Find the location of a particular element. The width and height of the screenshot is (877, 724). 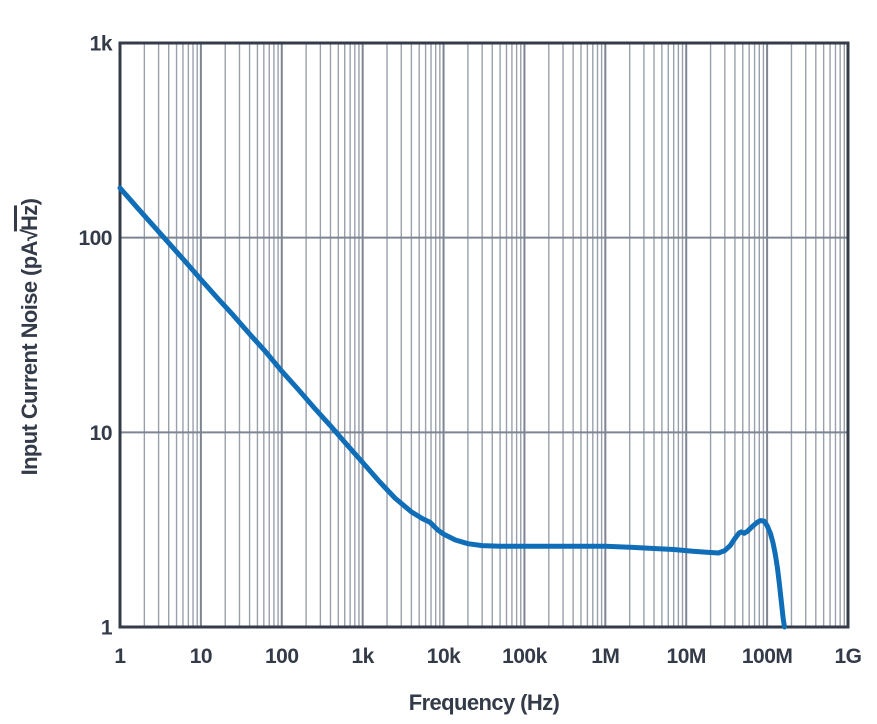

x-axis-title: Frequency (Hz) is located at coordinates (484, 702).